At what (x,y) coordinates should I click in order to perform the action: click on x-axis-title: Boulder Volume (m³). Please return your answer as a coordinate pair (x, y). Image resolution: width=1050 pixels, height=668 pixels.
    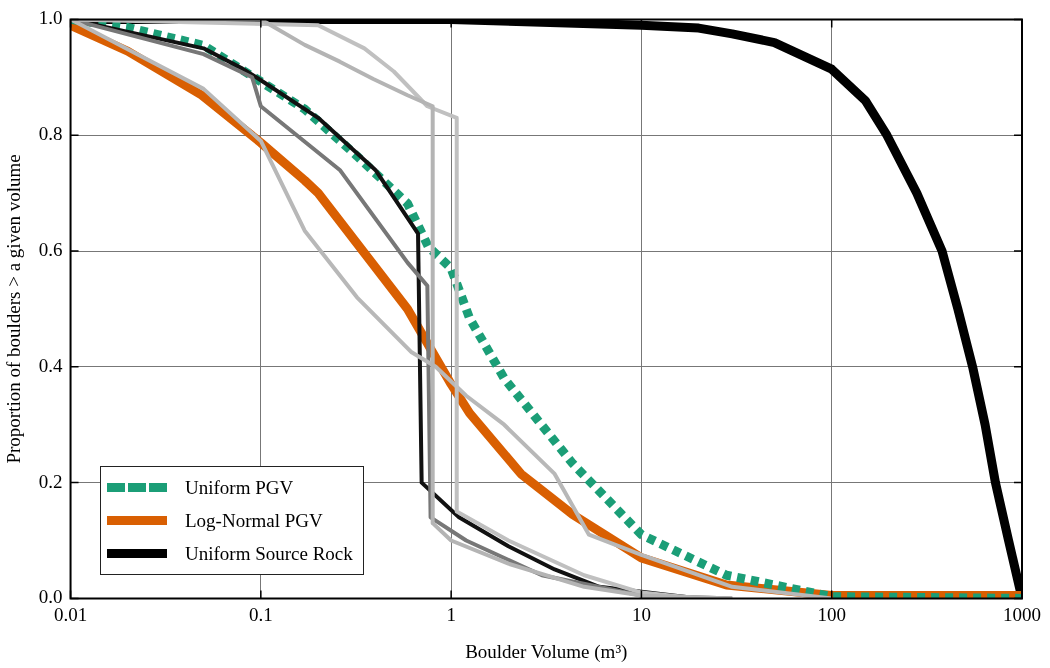
    Looking at the image, I should click on (546, 651).